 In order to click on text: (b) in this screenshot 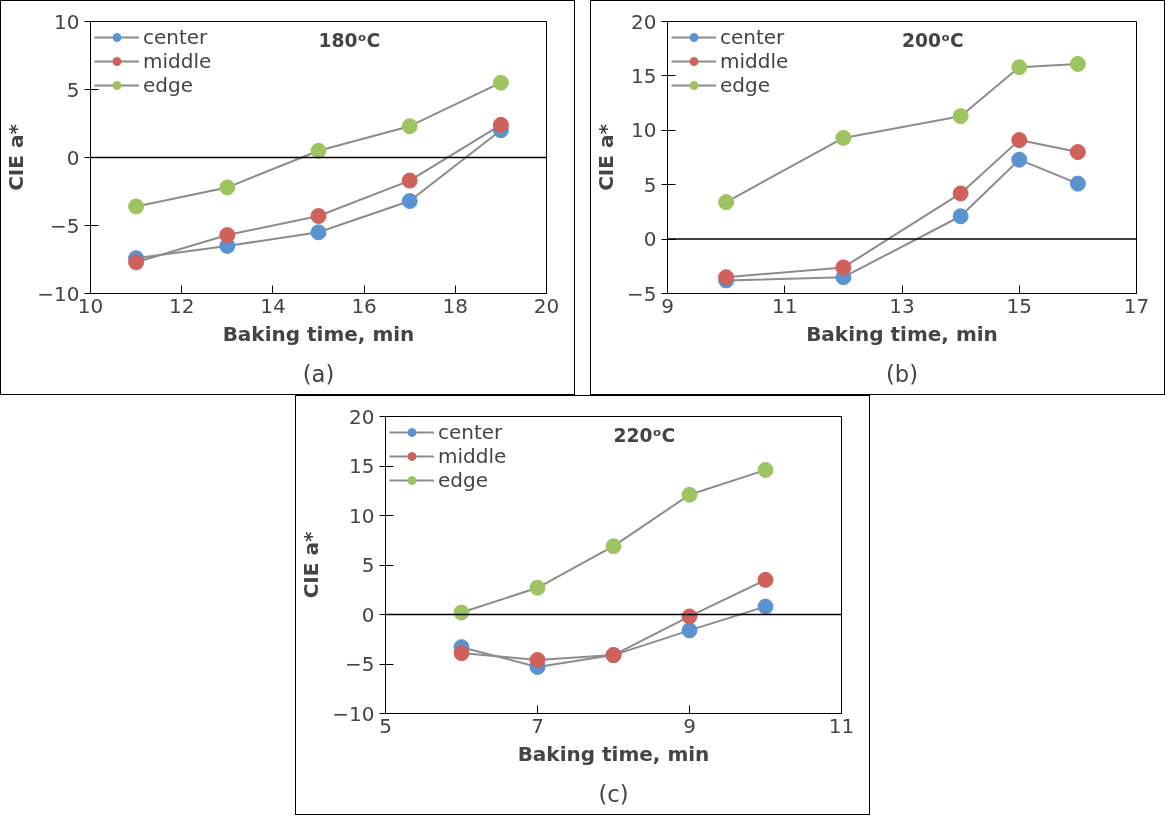, I will do `click(902, 373)`.